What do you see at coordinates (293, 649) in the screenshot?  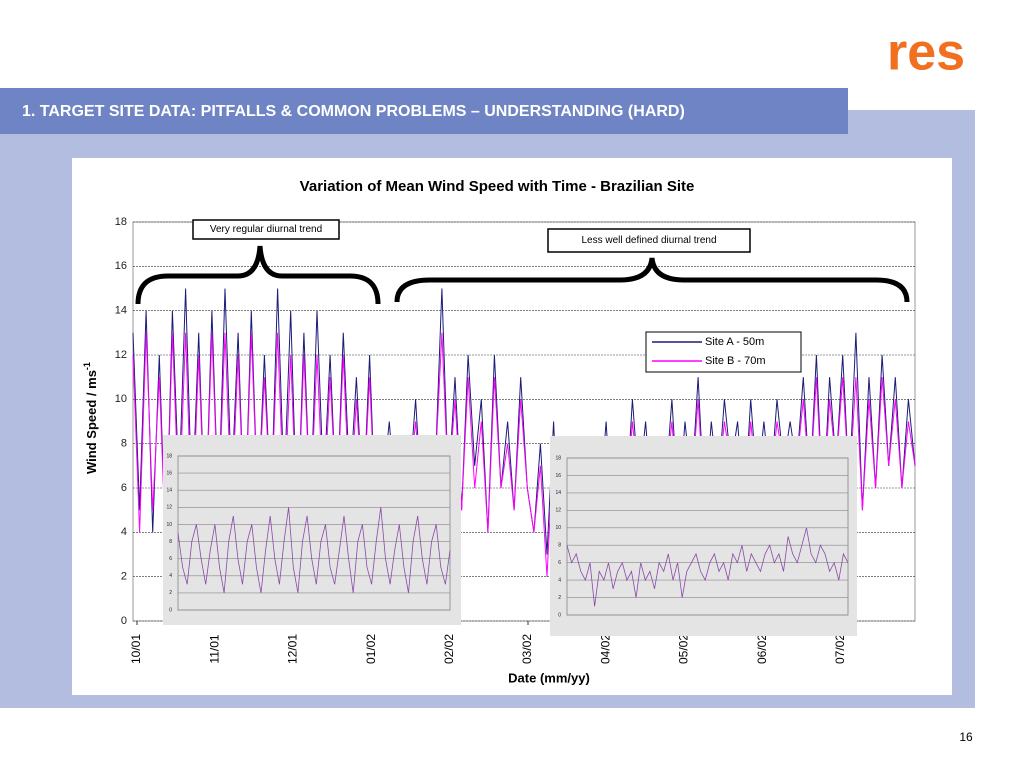 I see `x-tick-label: 12/01` at bounding box center [293, 649].